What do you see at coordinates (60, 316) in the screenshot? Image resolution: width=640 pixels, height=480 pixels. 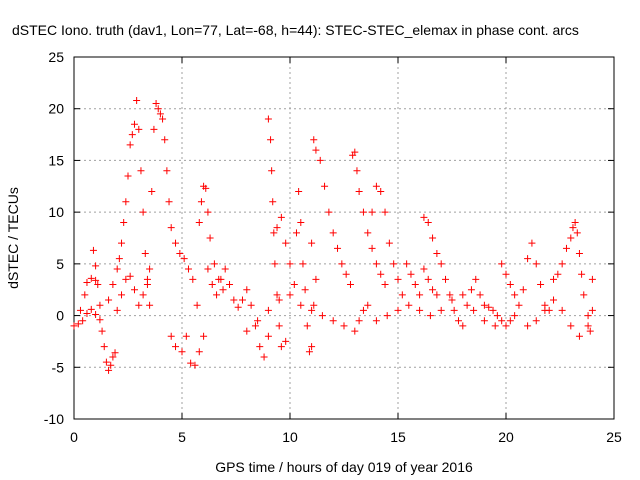 I see `y-tick-label: 0` at bounding box center [60, 316].